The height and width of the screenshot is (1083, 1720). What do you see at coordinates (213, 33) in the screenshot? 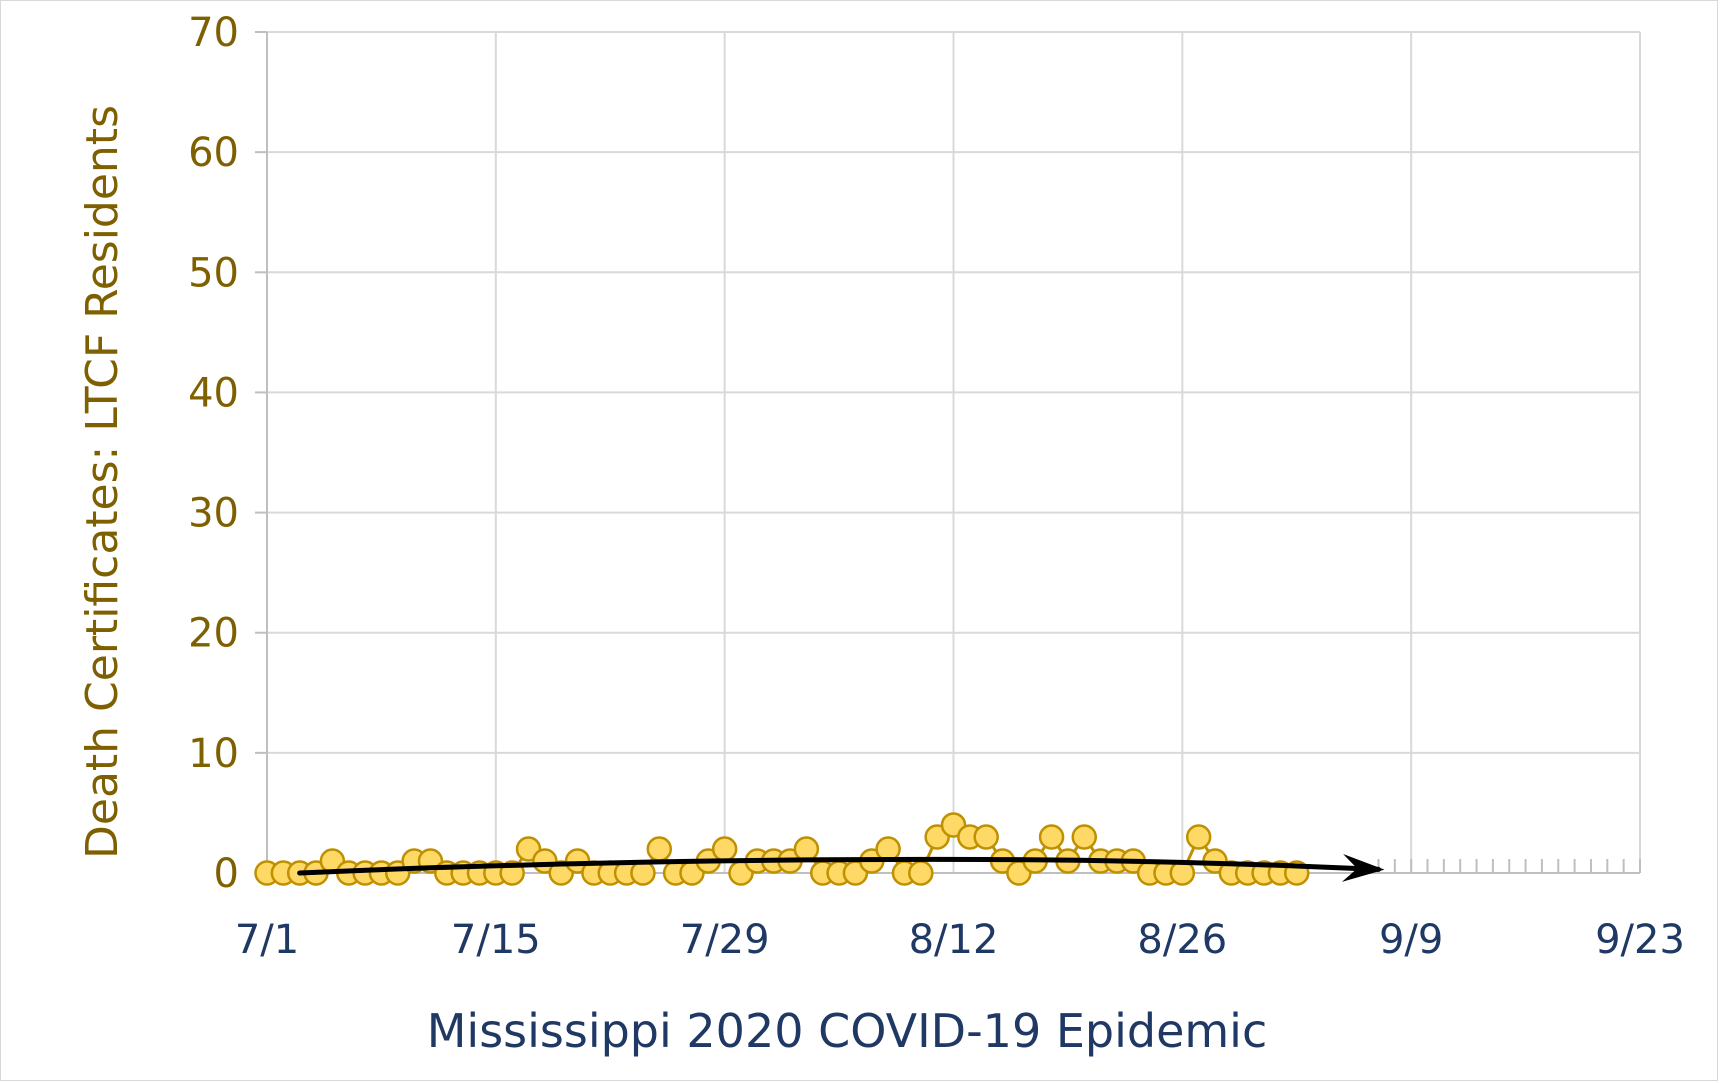
I see `y-tick-label: 70` at bounding box center [213, 33].